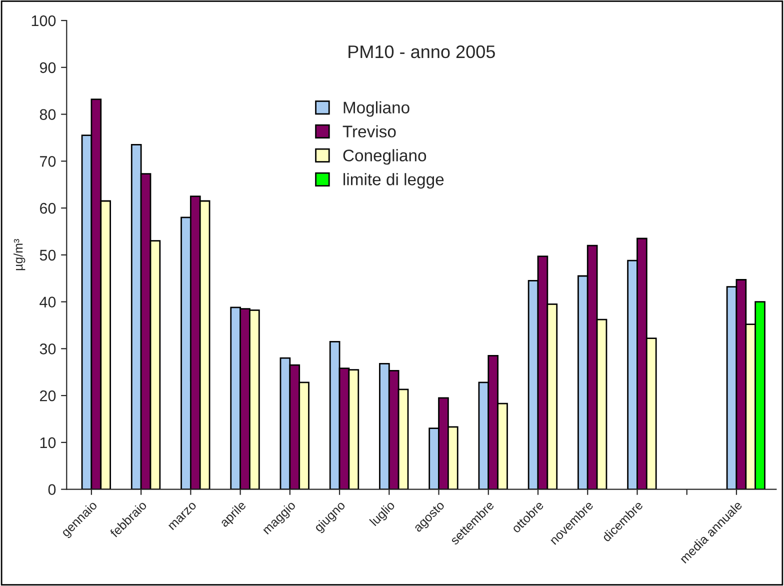 The height and width of the screenshot is (586, 784). What do you see at coordinates (48, 349) in the screenshot?
I see `y-tick-label: 30` at bounding box center [48, 349].